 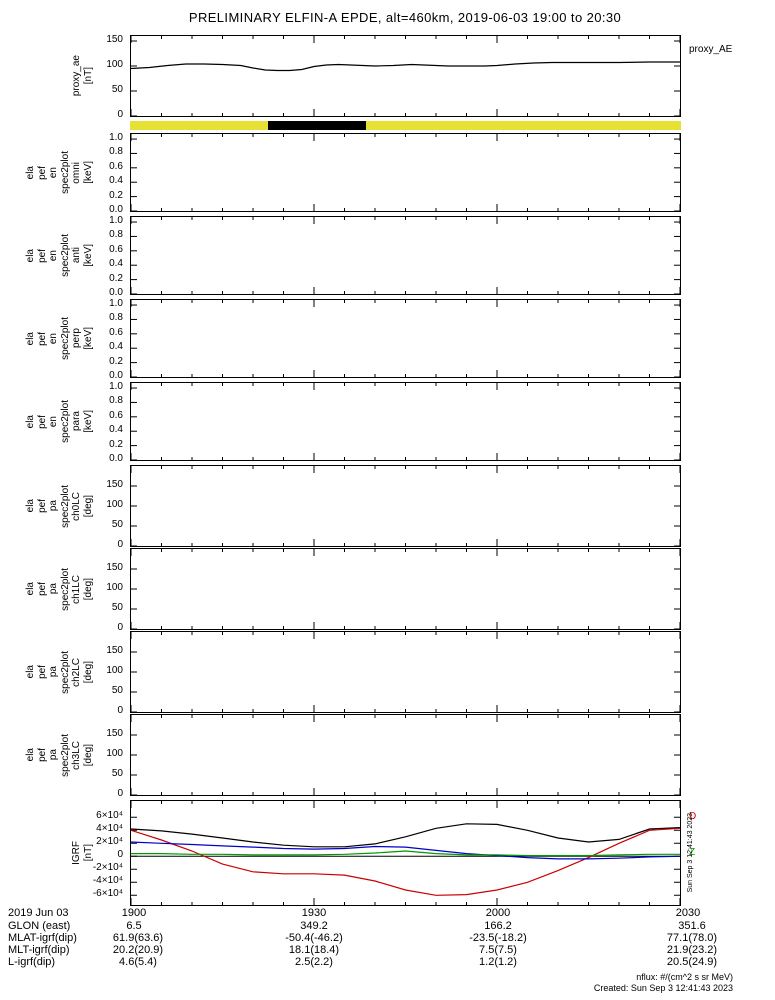 I want to click on panel-proxy-ae: proxy_ae [nT] 0 50 100 150 proxy_AE, so click(x=387, y=77).